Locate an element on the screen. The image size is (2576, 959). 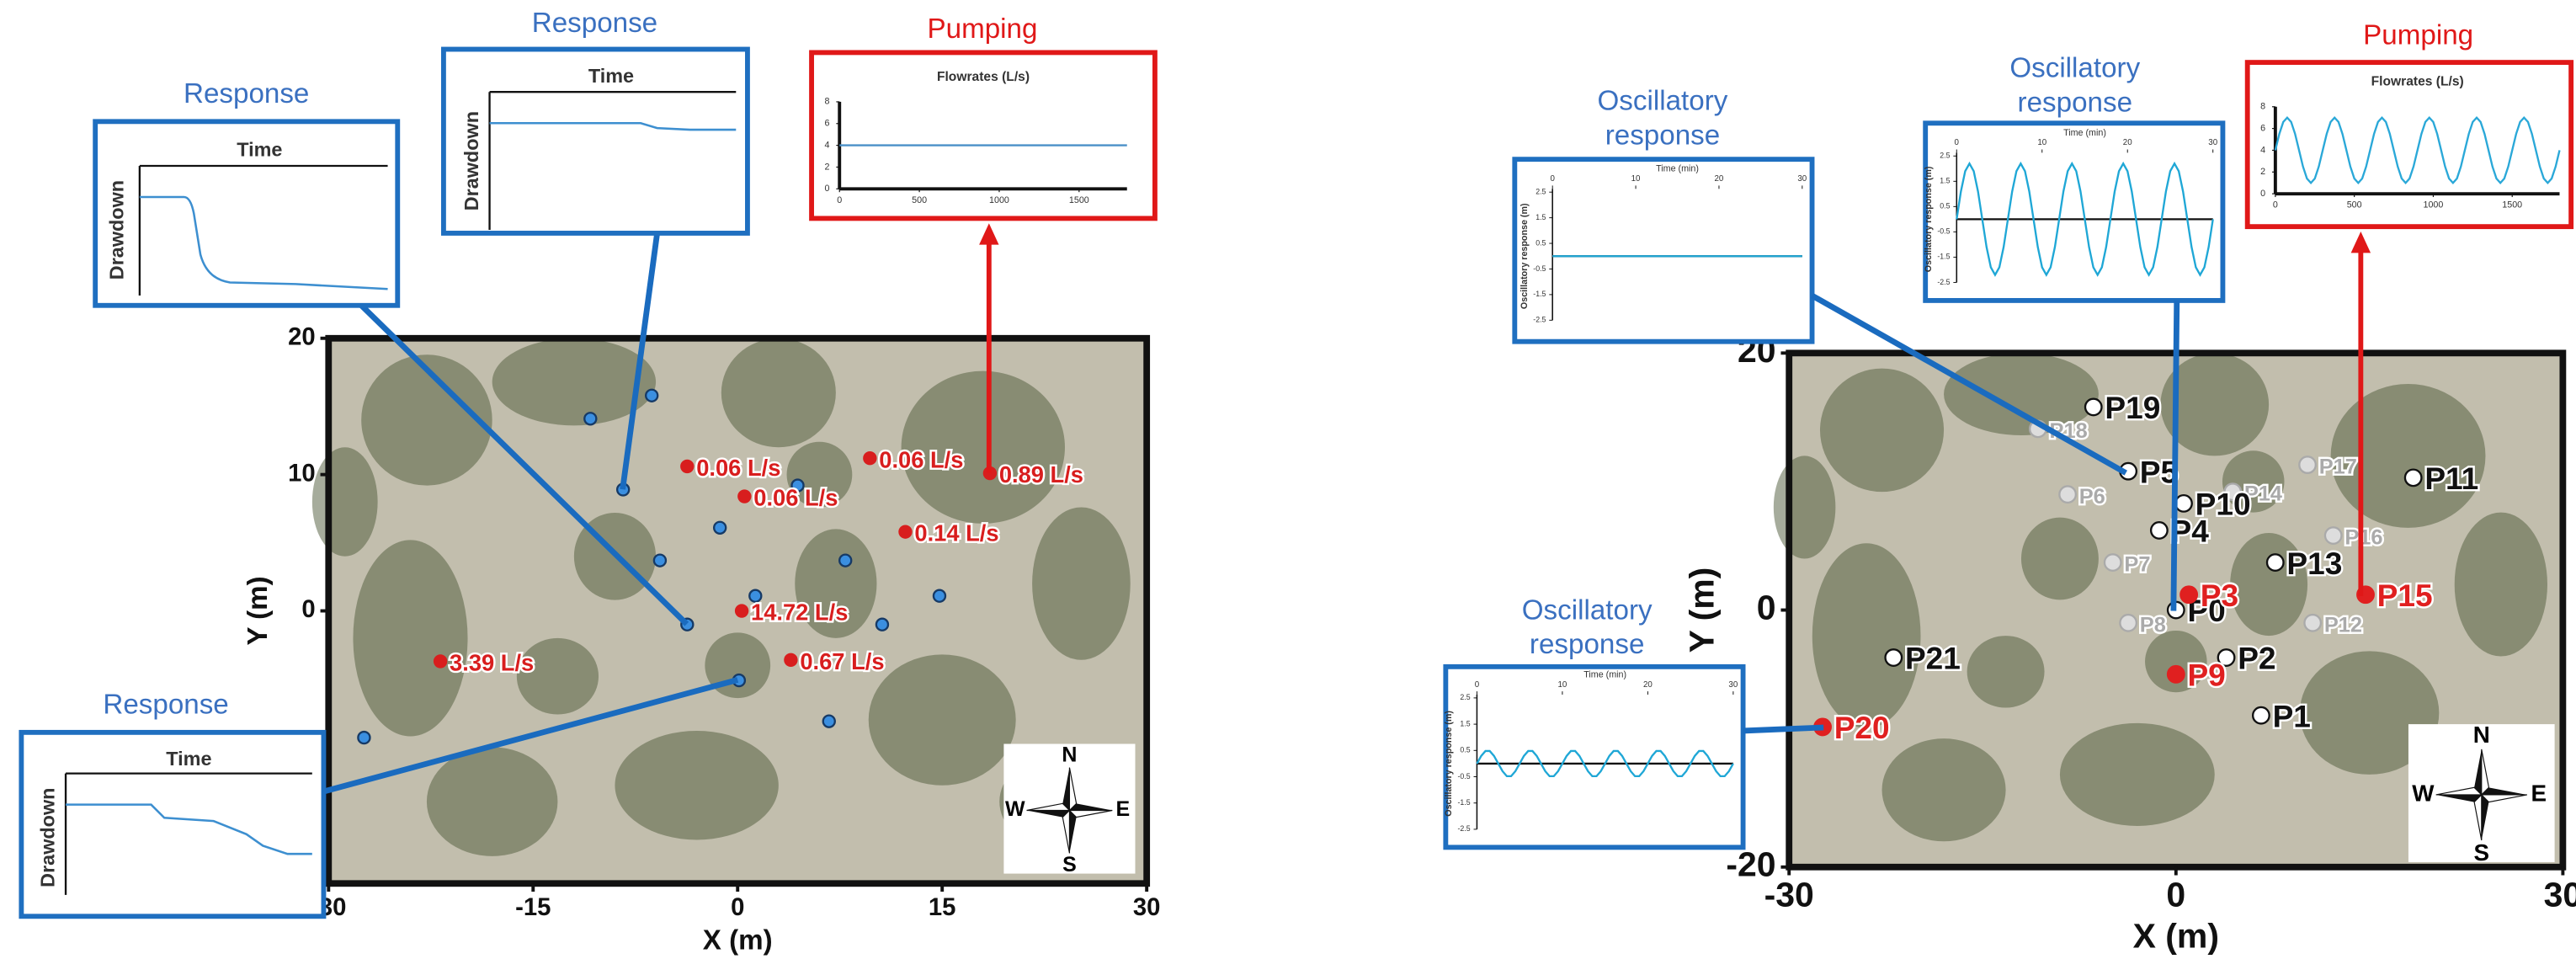
y-tick-label: 0.5 is located at coordinates (1465, 750).